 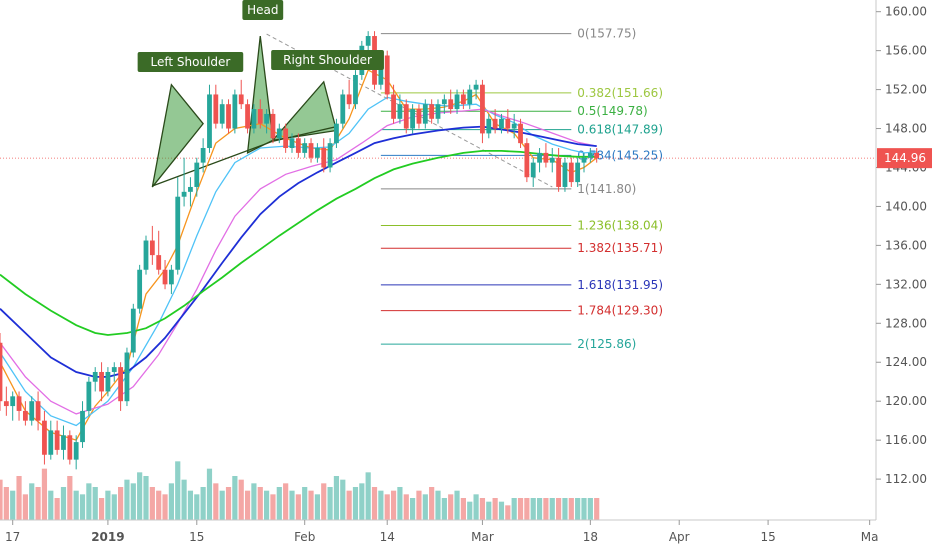 I want to click on price-tick-label: 120.00, so click(x=906, y=401).